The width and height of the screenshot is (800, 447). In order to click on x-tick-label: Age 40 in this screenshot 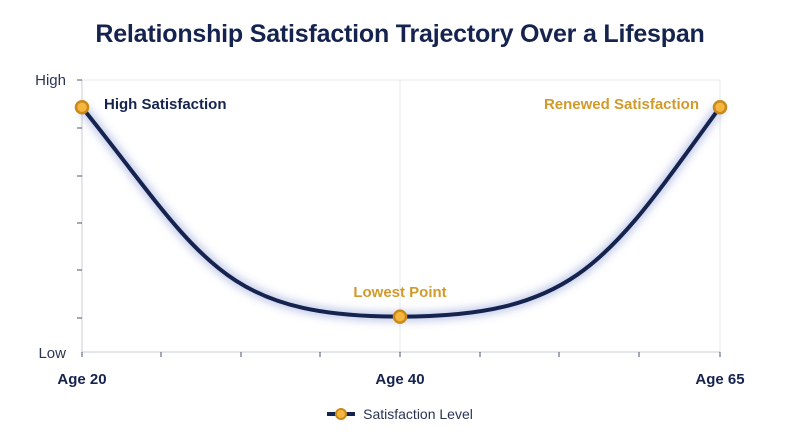, I will do `click(399, 379)`.